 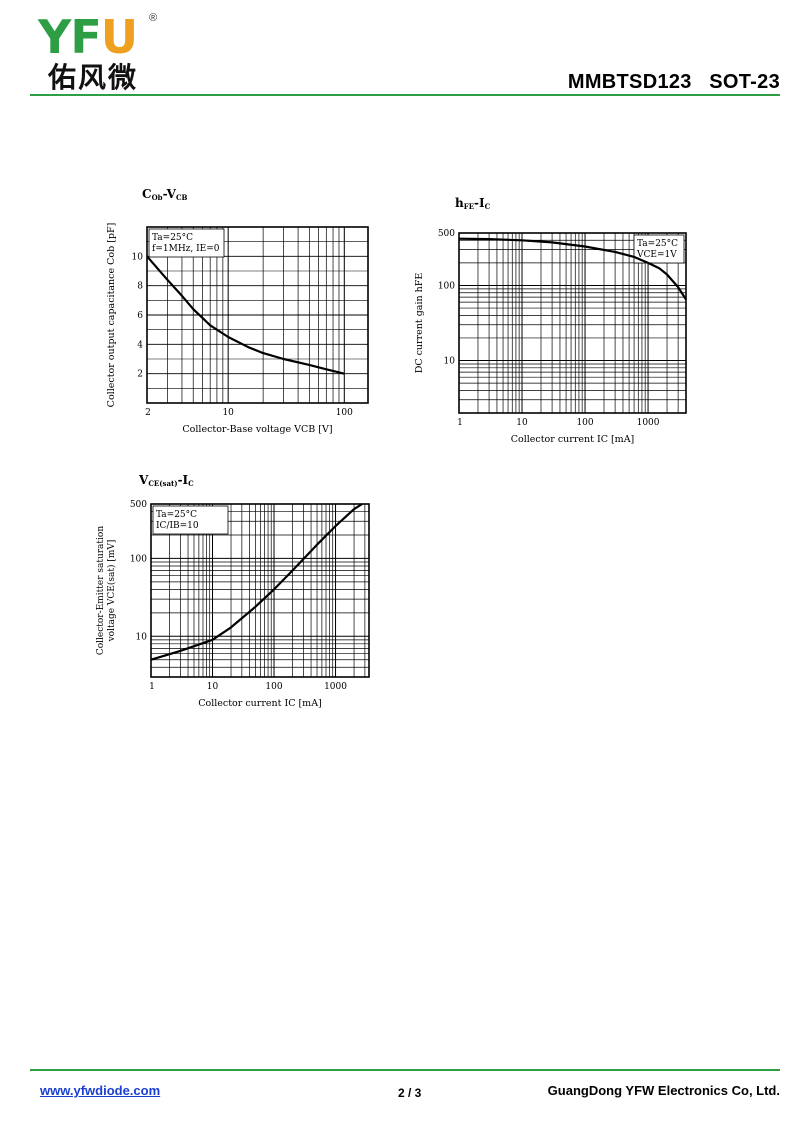 What do you see at coordinates (111, 591) in the screenshot?
I see `y-axis-label: voltage VCE(sat) [mV]` at bounding box center [111, 591].